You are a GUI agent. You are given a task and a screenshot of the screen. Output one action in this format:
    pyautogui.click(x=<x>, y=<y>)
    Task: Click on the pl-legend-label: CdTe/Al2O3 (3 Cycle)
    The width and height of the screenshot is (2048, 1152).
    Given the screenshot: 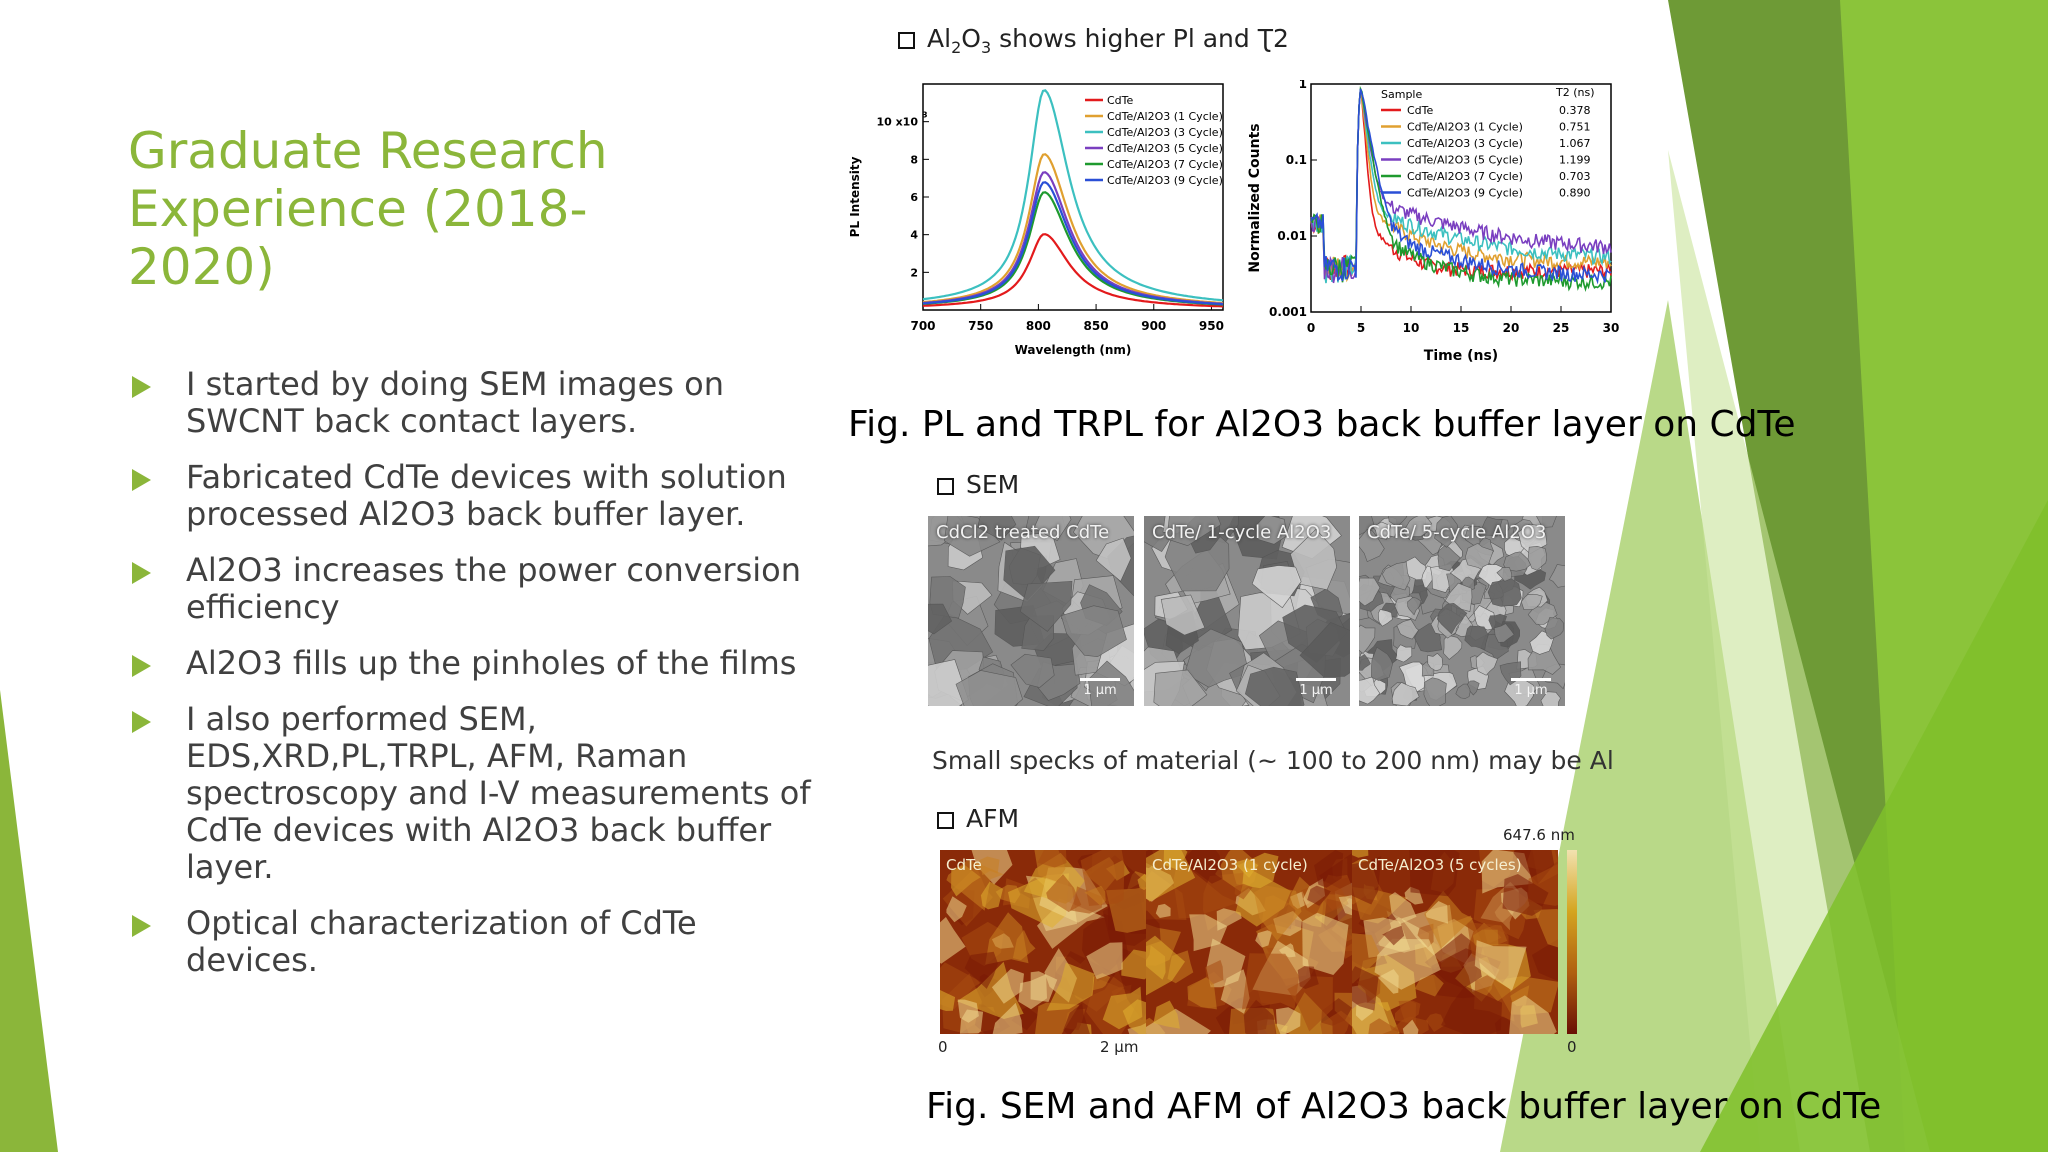 What is the action you would take?
    pyautogui.click(x=1165, y=132)
    